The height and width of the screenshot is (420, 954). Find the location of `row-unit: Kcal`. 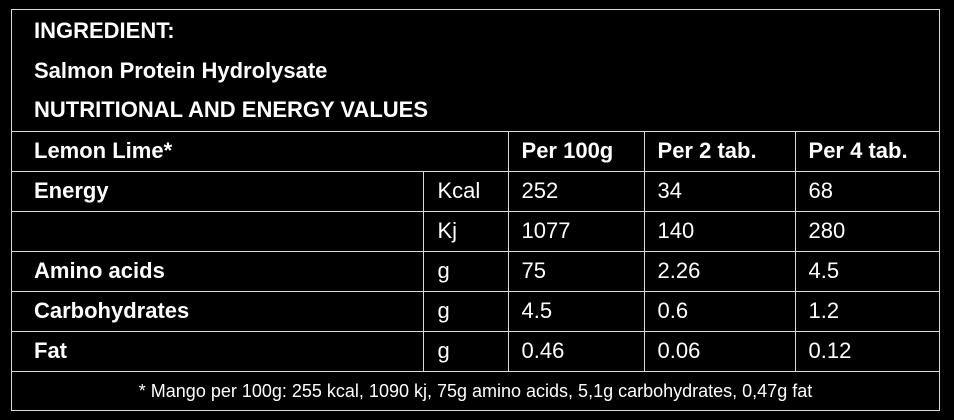

row-unit: Kcal is located at coordinates (465, 191).